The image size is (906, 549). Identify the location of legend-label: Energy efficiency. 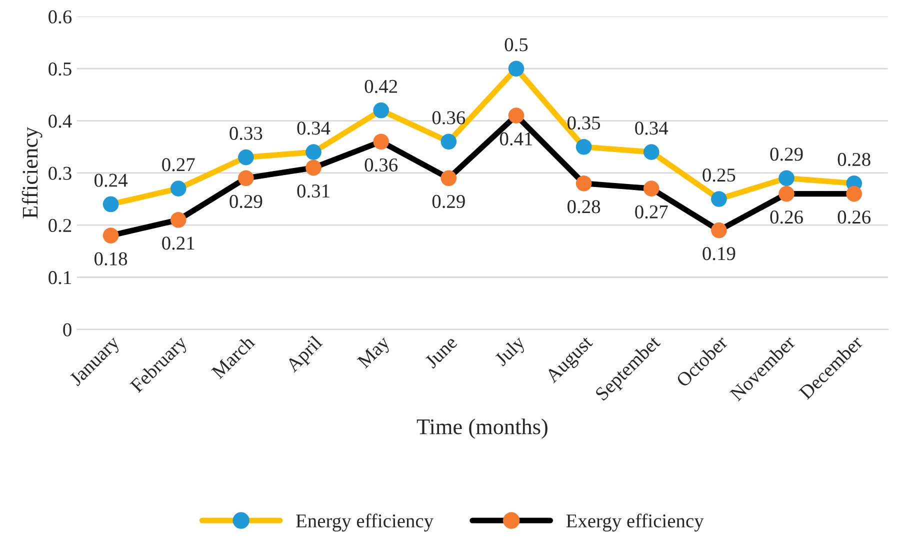
(365, 523).